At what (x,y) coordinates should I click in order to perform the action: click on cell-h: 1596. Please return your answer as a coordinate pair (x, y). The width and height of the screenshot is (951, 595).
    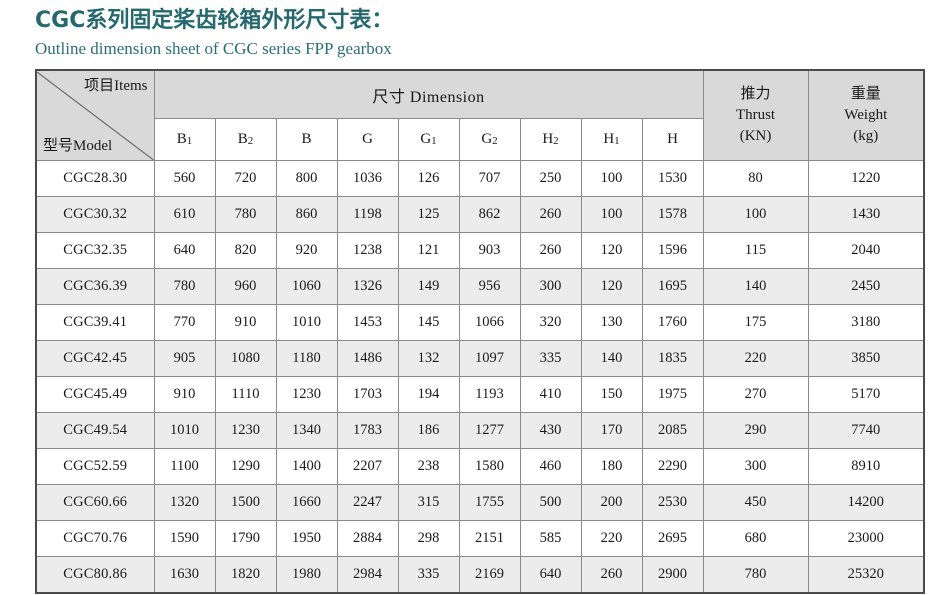
    Looking at the image, I should click on (672, 250).